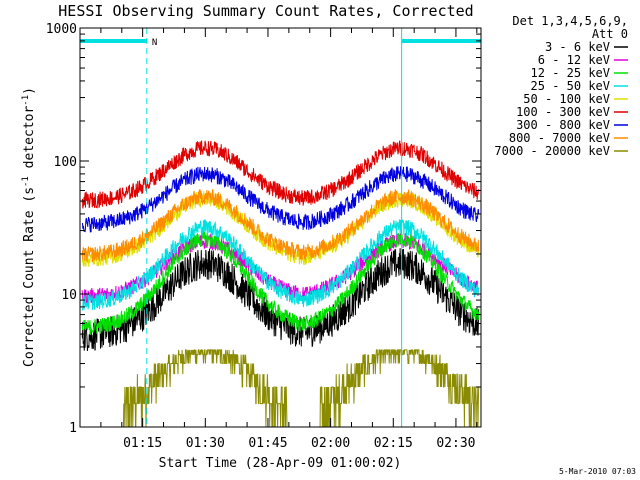  I want to click on legend-header-line2: Att 0, so click(610, 34).